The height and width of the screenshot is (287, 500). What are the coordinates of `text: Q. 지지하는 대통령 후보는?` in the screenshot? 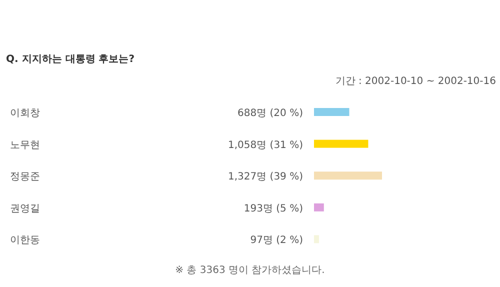 It's located at (70, 59).